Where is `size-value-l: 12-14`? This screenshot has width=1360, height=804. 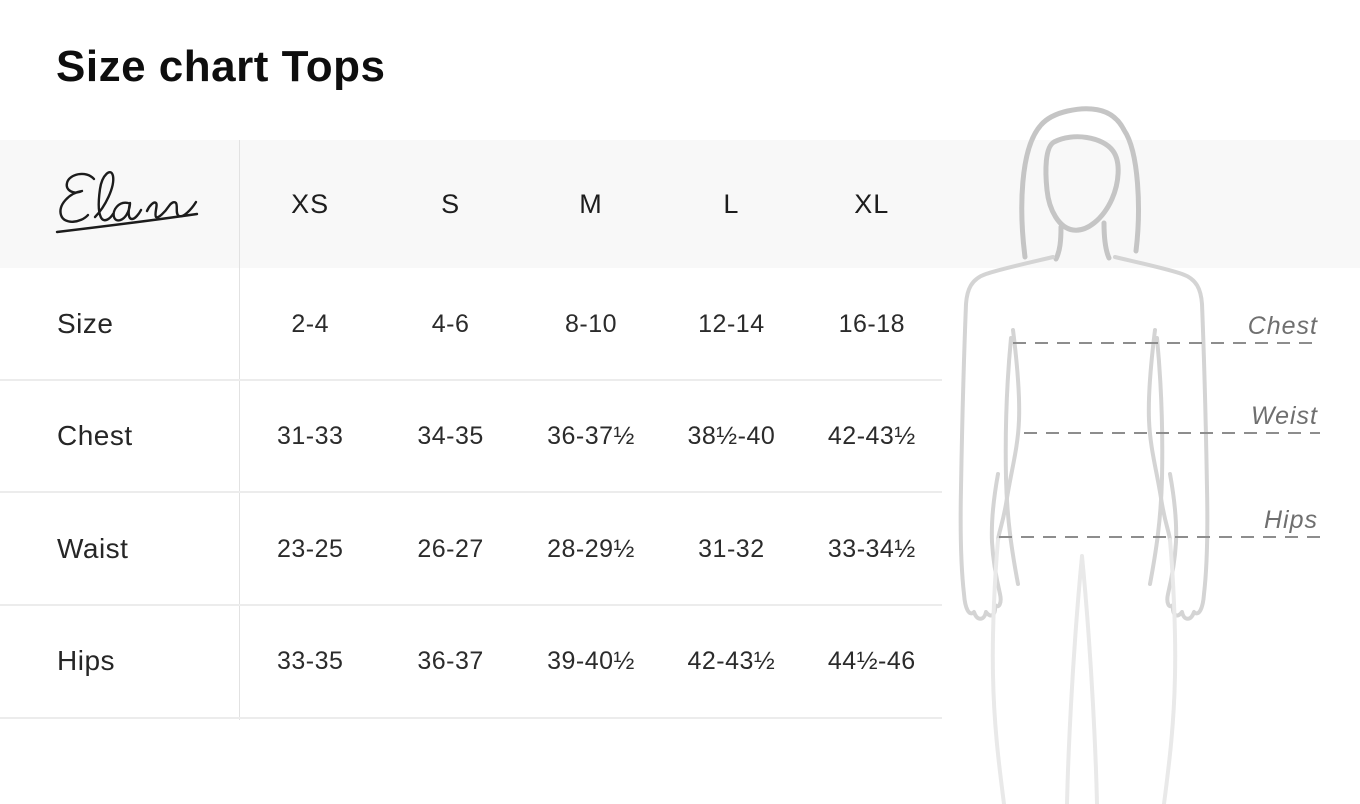
size-value-l: 12-14 is located at coordinates (731, 323).